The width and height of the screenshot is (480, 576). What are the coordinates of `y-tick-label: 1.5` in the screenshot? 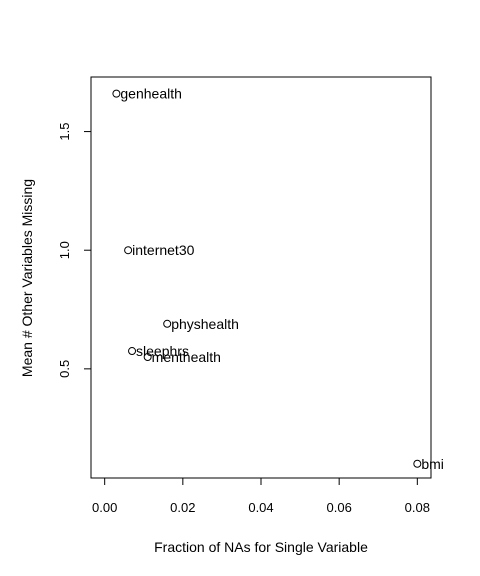 It's located at (64, 132).